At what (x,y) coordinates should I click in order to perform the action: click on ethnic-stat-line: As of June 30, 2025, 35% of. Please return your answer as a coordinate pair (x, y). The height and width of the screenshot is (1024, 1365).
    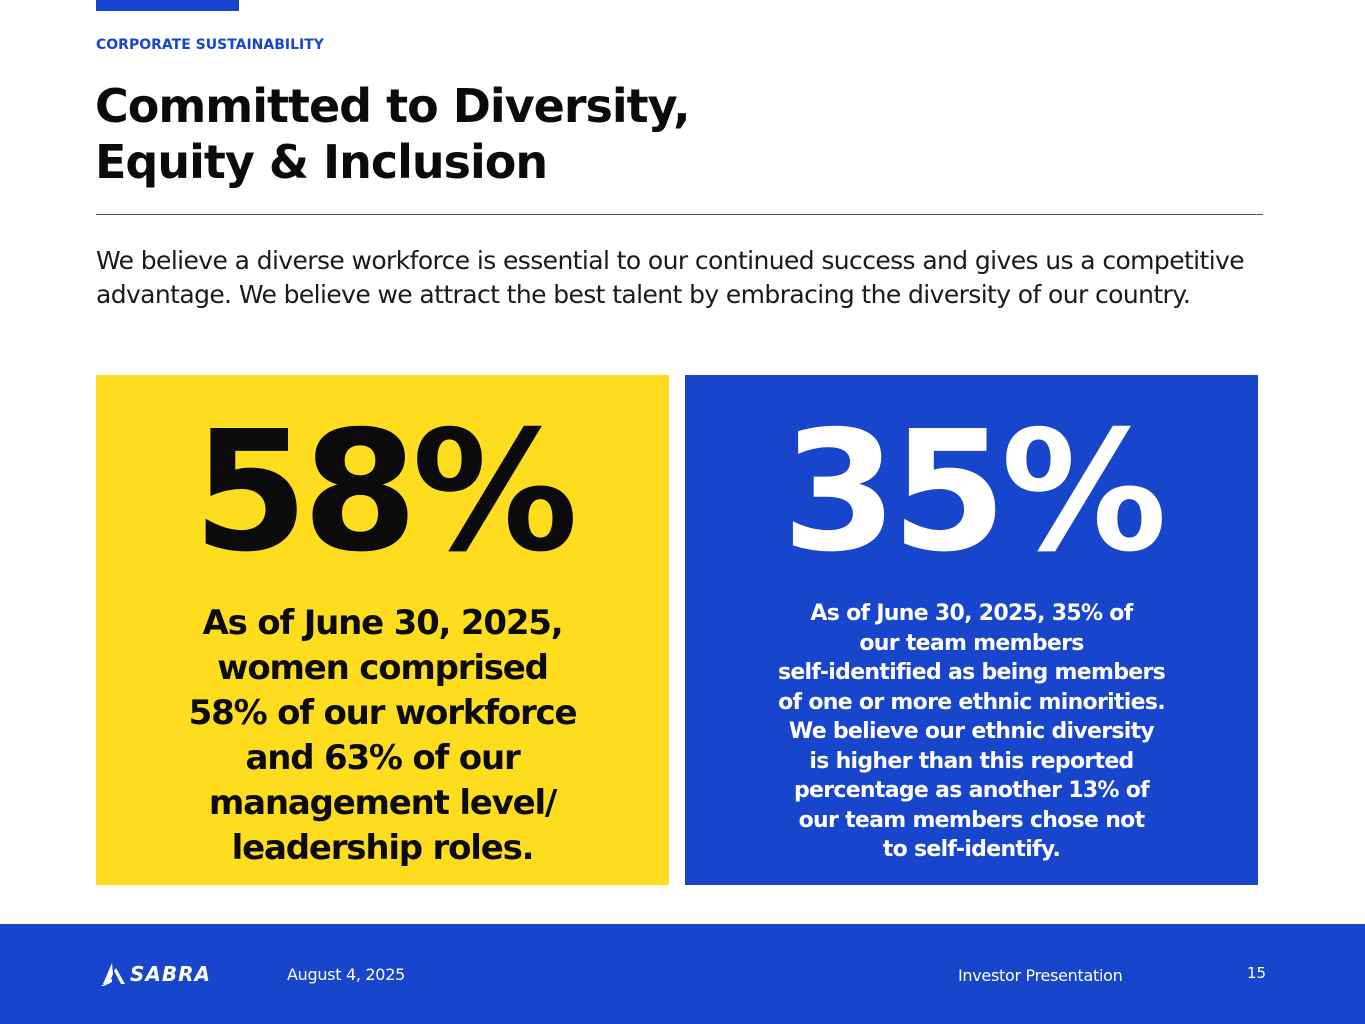
    Looking at the image, I should click on (971, 613).